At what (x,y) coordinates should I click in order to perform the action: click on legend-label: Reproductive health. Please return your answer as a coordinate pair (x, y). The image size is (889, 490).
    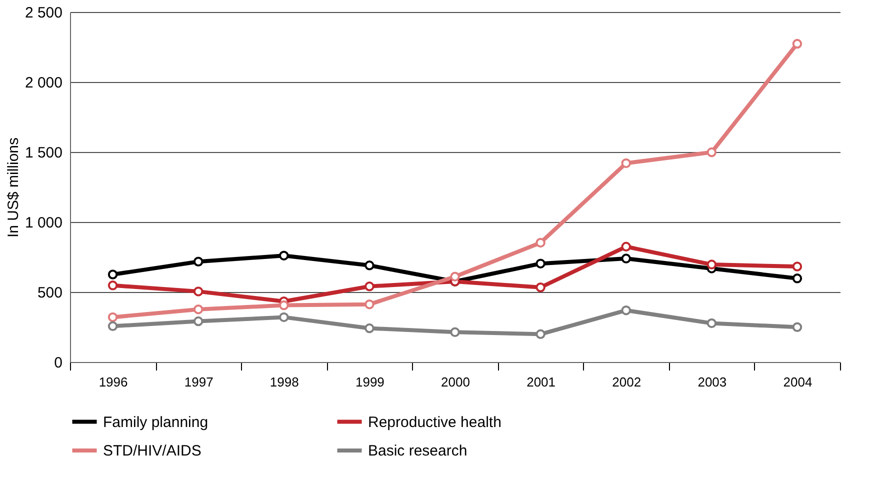
    Looking at the image, I should click on (435, 422).